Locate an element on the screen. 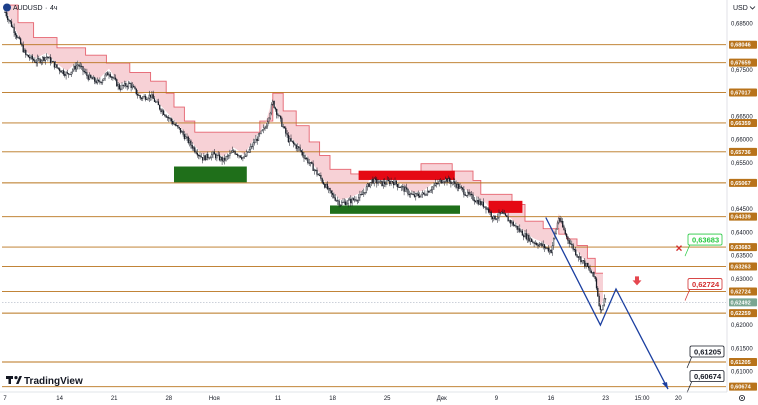 This screenshot has width=758, height=405. currency-chevron-down-icon is located at coordinates (752, 8).